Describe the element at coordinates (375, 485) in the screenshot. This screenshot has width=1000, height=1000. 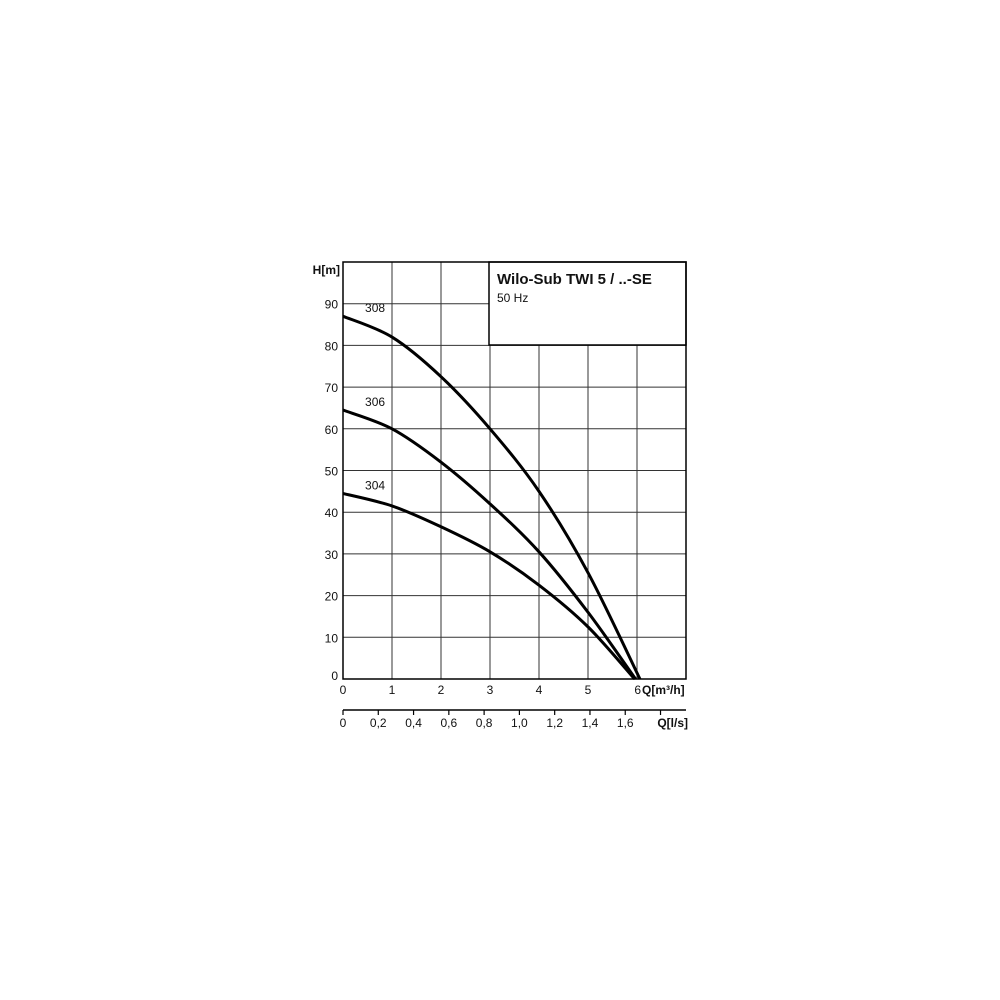
I see `curve-label-304: 304` at that location.